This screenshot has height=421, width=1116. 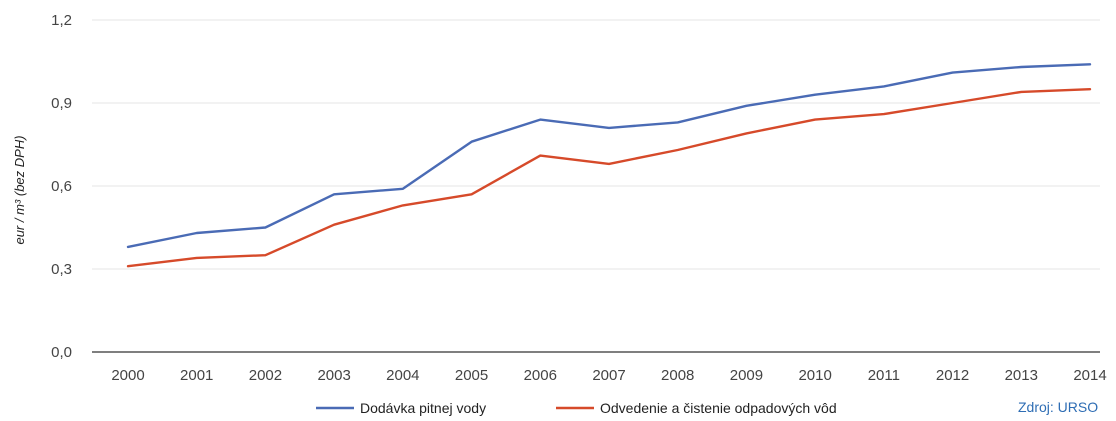 What do you see at coordinates (814, 375) in the screenshot?
I see `x-tick-label: 2010` at bounding box center [814, 375].